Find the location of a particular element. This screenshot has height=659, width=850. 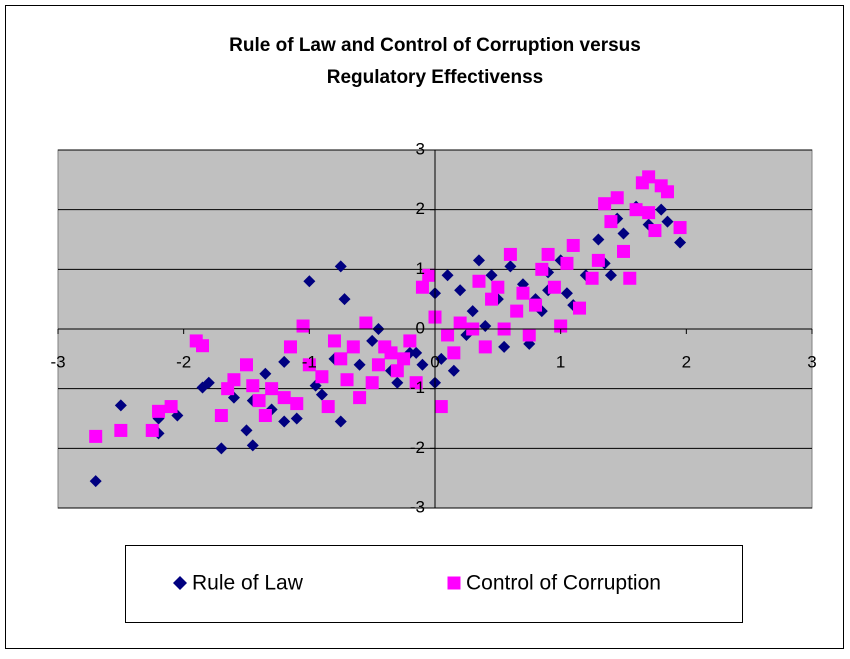

chart-title: Regulatory Effectivenss is located at coordinates (435, 77).